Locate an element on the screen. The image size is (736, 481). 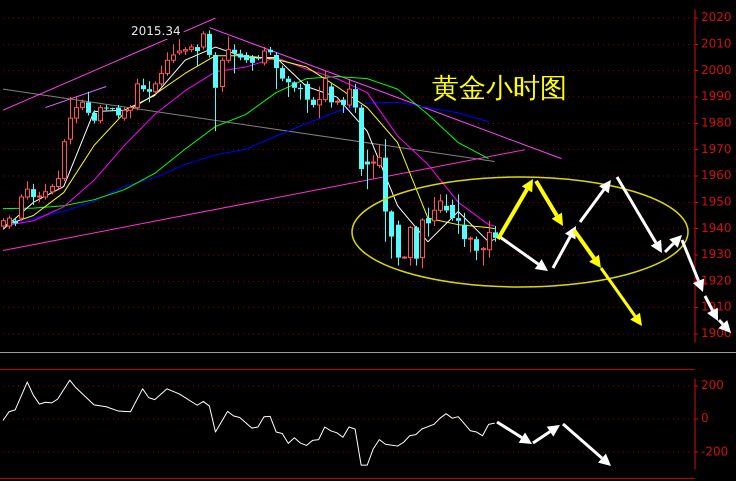
y-tick-label: 2000 is located at coordinates (716, 69).